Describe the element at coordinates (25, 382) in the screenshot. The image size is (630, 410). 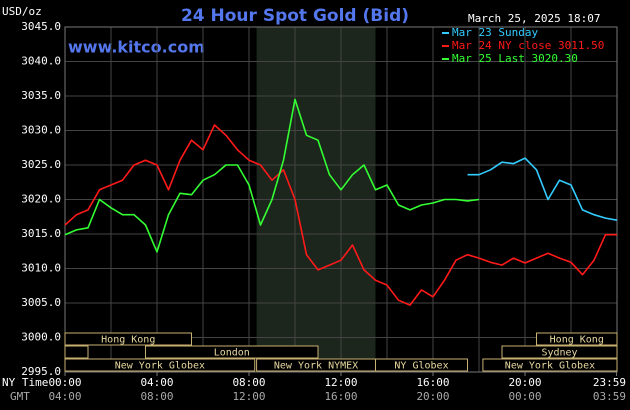
I see `ny-time-label: NY Time` at that location.